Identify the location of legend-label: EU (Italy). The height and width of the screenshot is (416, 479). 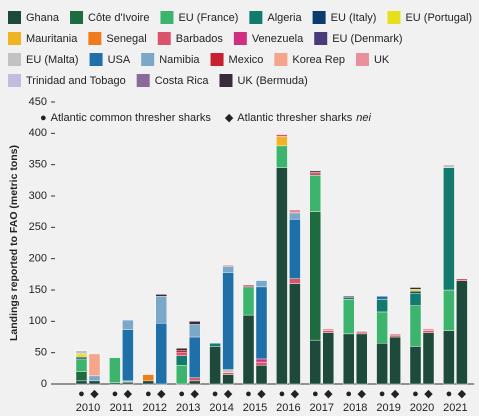
(354, 18).